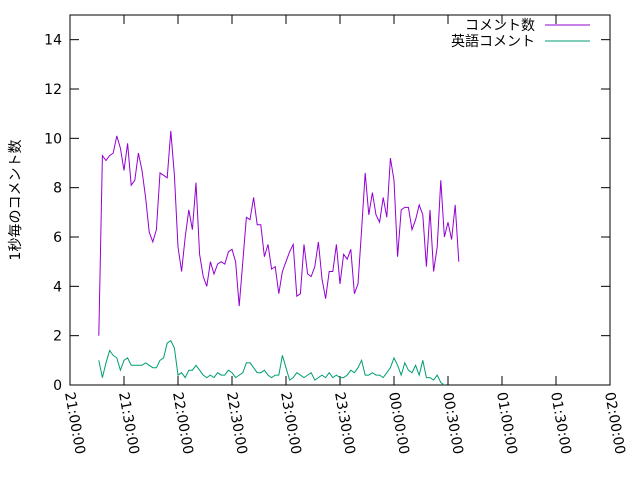 This screenshot has width=640, height=485. Describe the element at coordinates (506, 423) in the screenshot. I see `x-tick-label: 01:00:00` at that location.